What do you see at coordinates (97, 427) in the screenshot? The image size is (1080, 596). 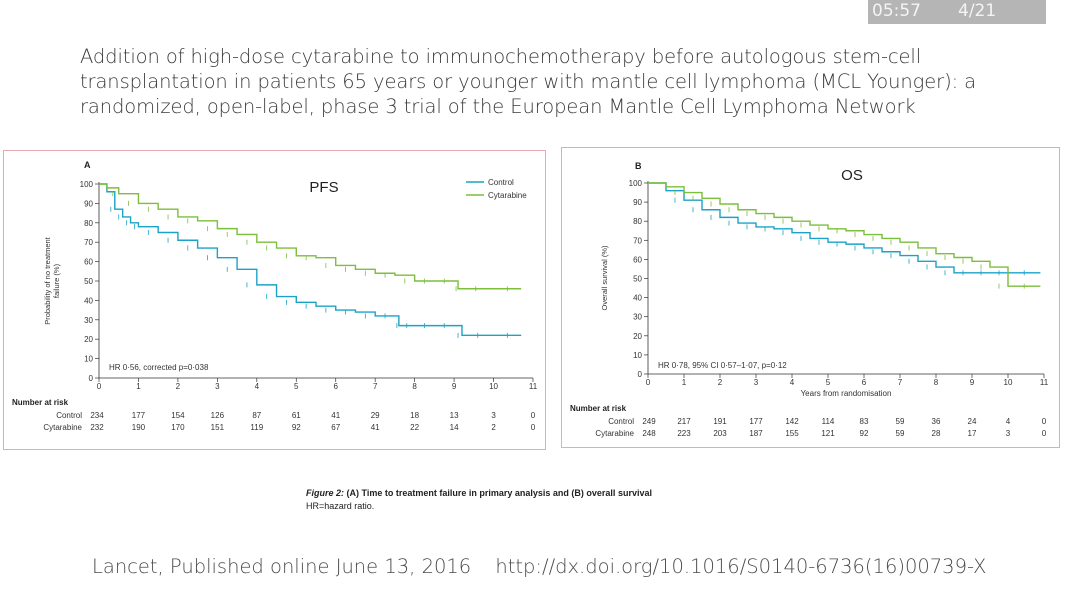 I see `risk-count: 232` at bounding box center [97, 427].